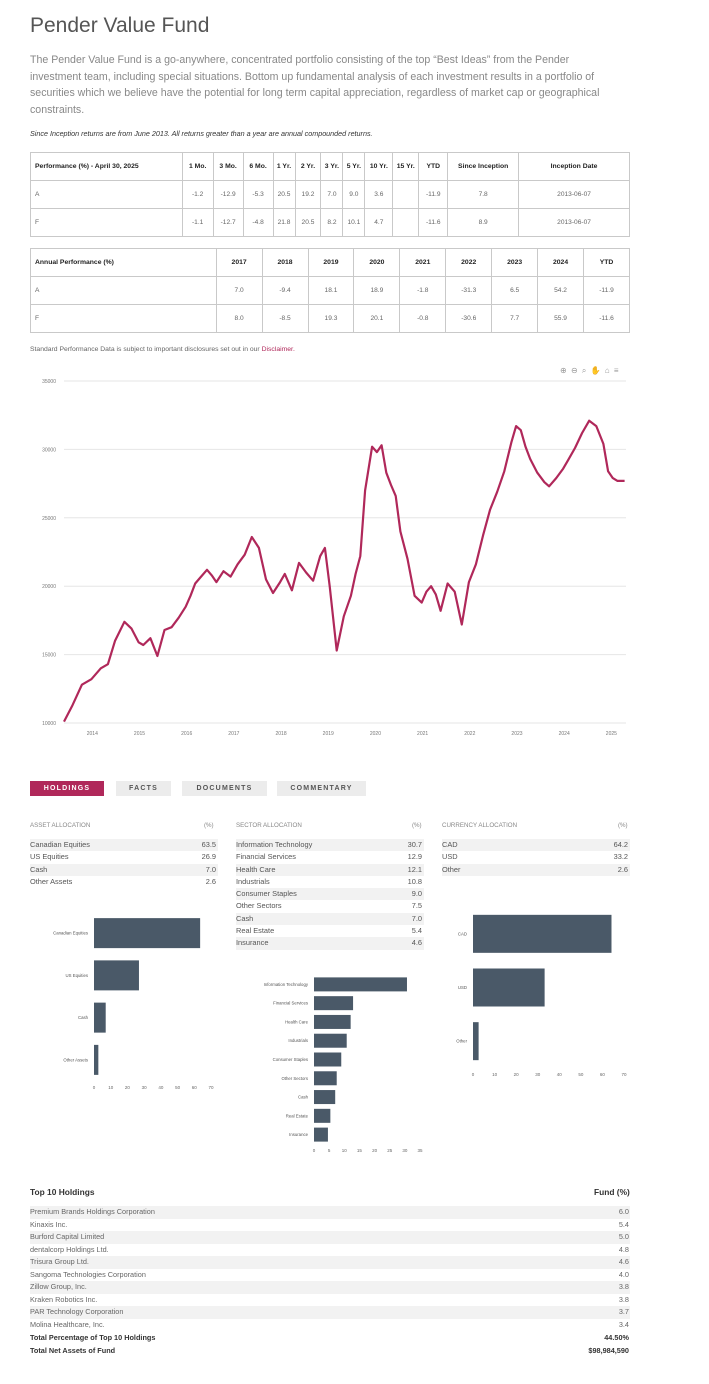 The image size is (709, 1384). I want to click on performance-cell: -11.9, so click(433, 194).